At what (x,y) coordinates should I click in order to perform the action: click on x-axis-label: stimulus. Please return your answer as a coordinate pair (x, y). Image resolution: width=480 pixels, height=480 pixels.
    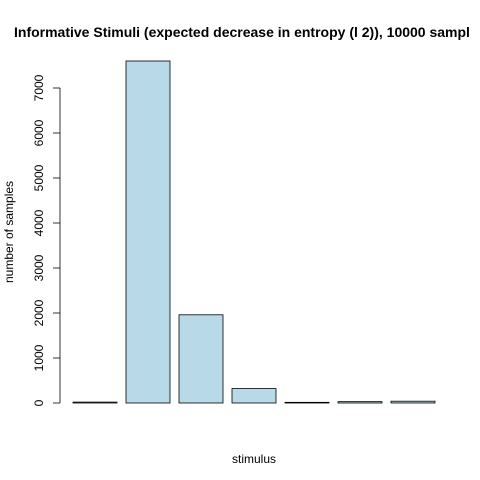
    Looking at the image, I should click on (254, 459).